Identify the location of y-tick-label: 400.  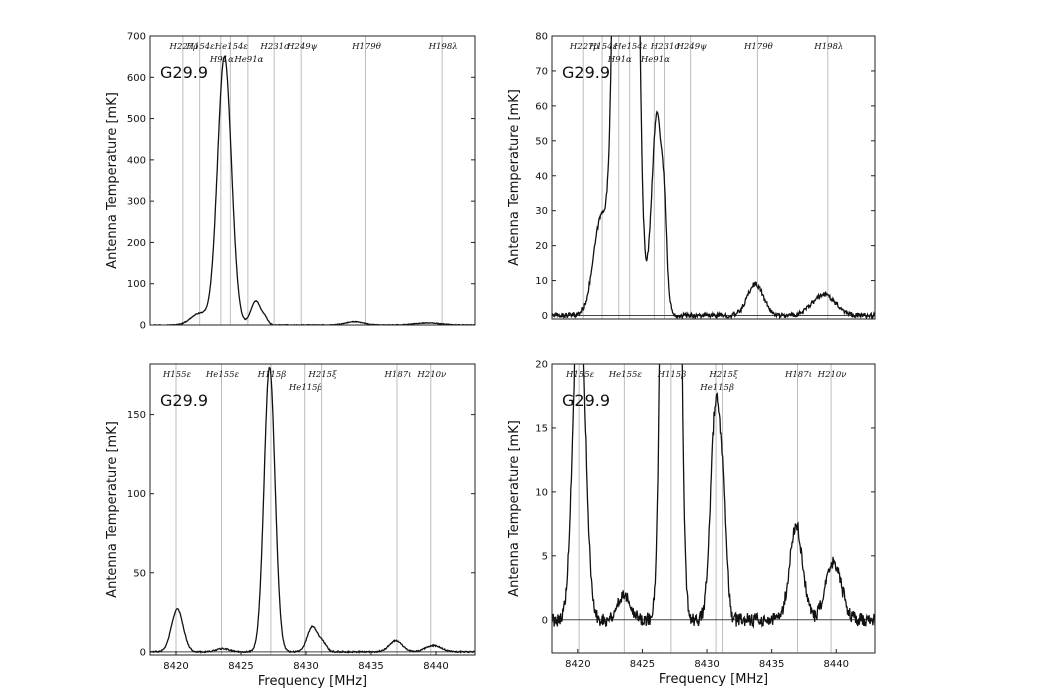
(136, 160).